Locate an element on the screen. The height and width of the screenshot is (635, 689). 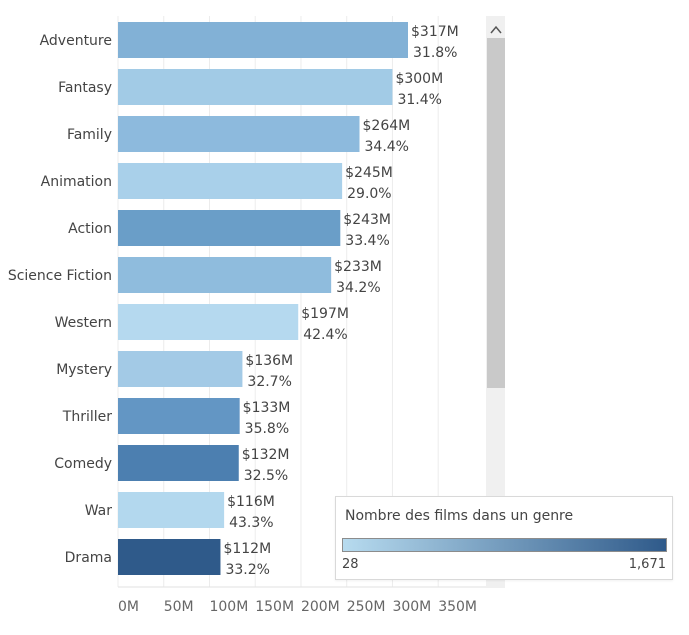
chevron-up-icon is located at coordinates (496, 29).